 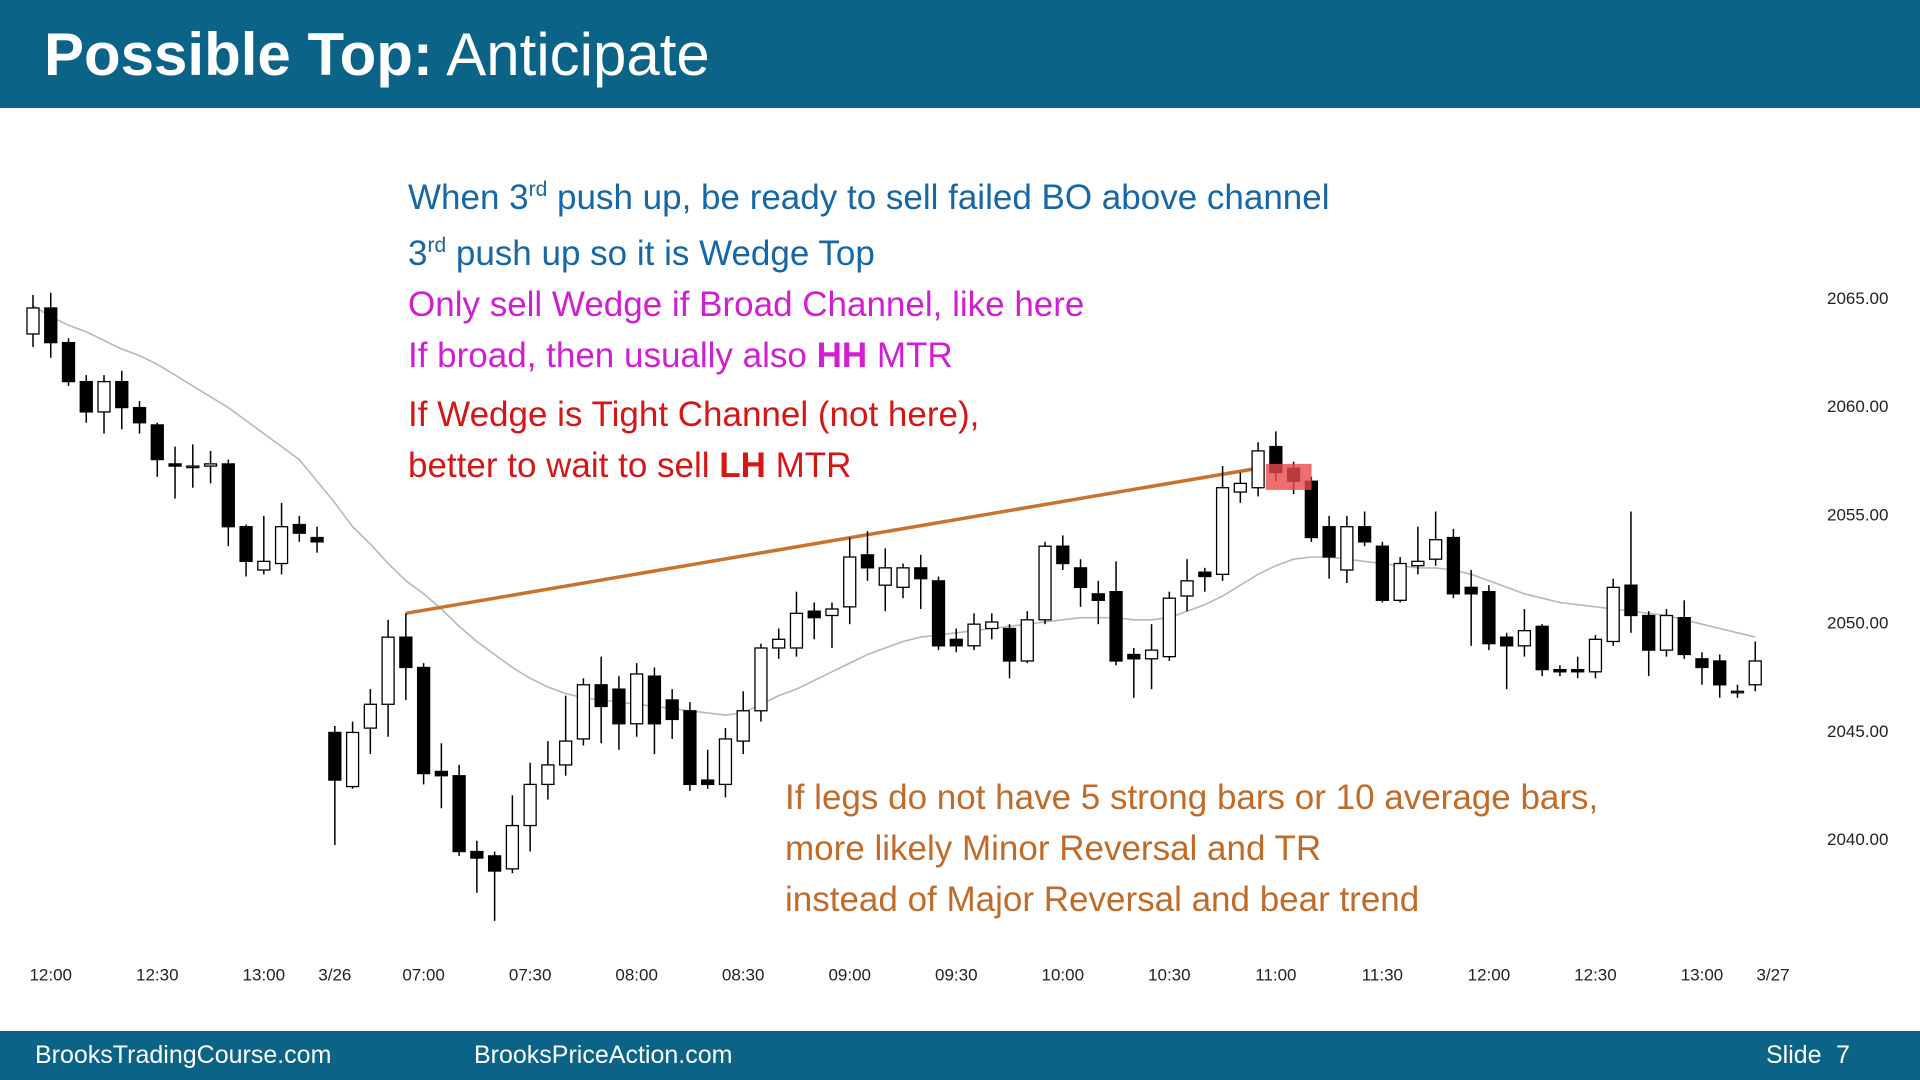 What do you see at coordinates (418, 253) in the screenshot?
I see `annotation-text: 3` at bounding box center [418, 253].